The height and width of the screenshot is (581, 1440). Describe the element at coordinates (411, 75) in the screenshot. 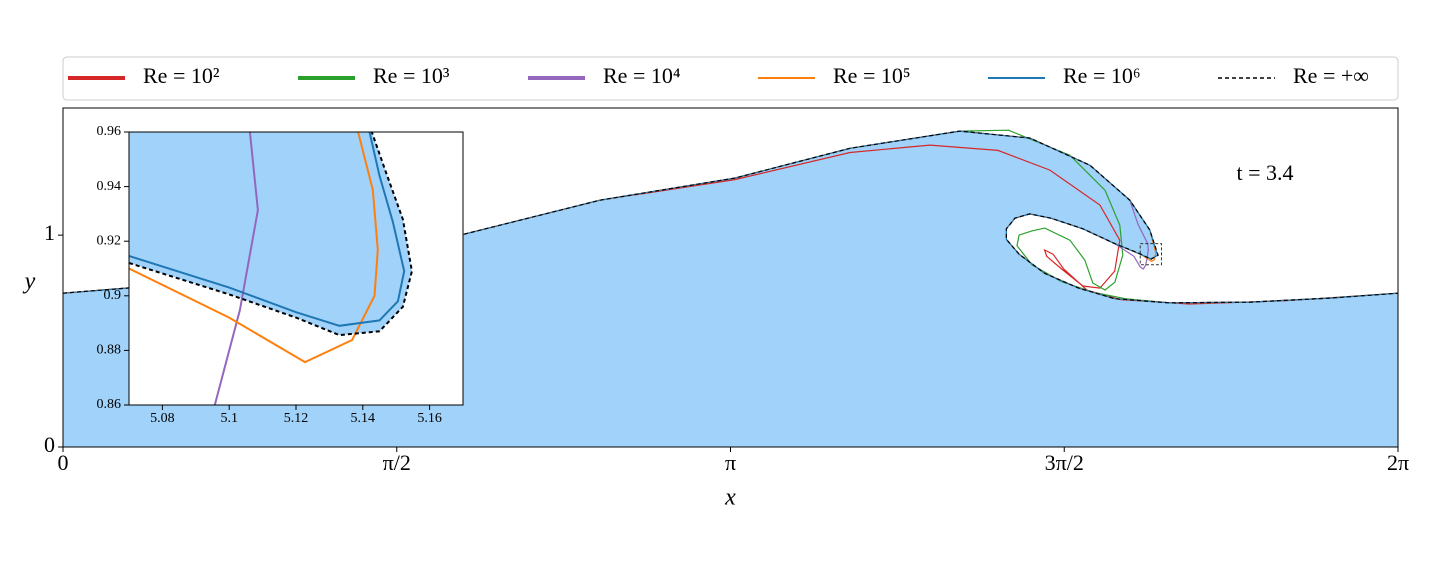

I see `legend-label: Re = 10³` at that location.